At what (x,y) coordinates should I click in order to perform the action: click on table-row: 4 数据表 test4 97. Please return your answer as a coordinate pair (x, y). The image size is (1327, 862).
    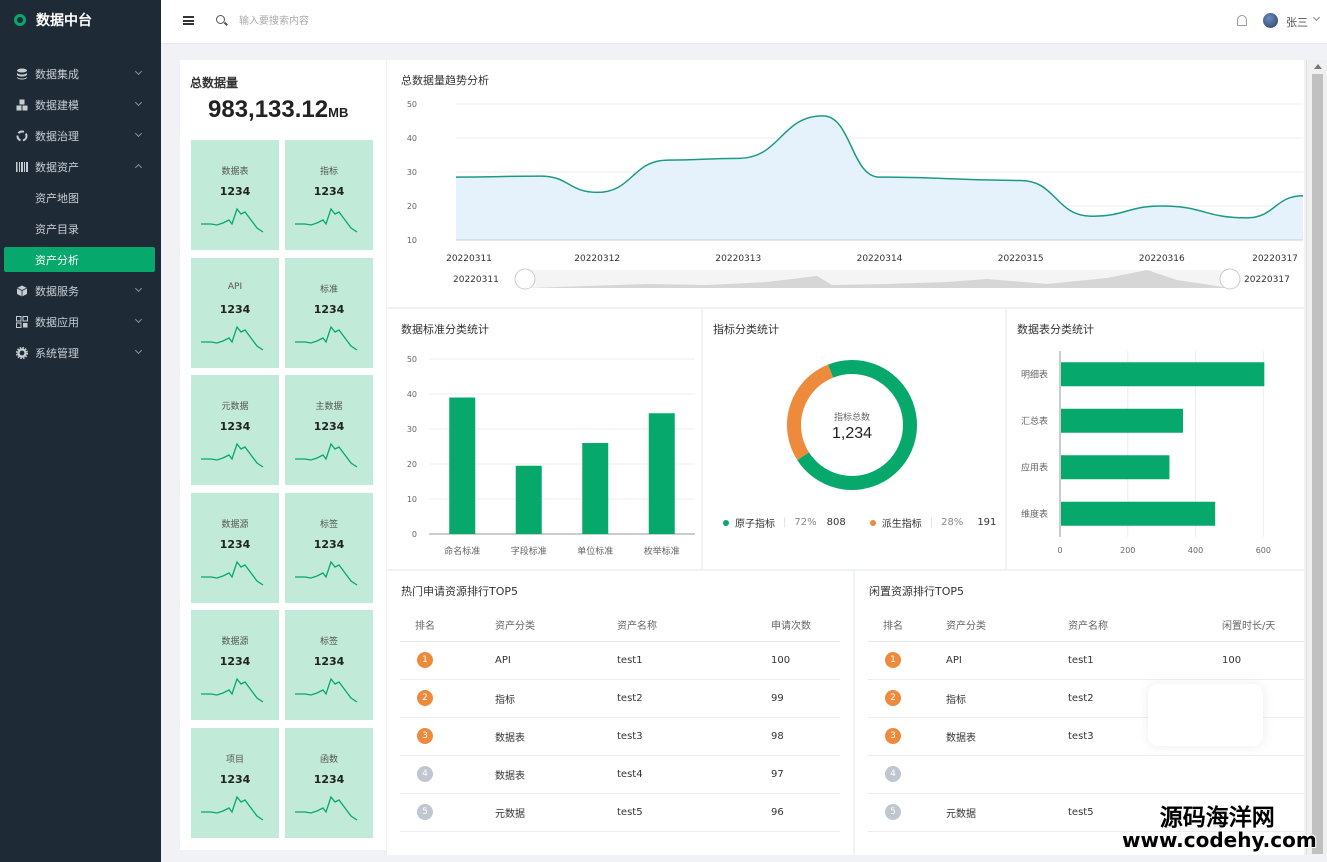
    Looking at the image, I should click on (620, 774).